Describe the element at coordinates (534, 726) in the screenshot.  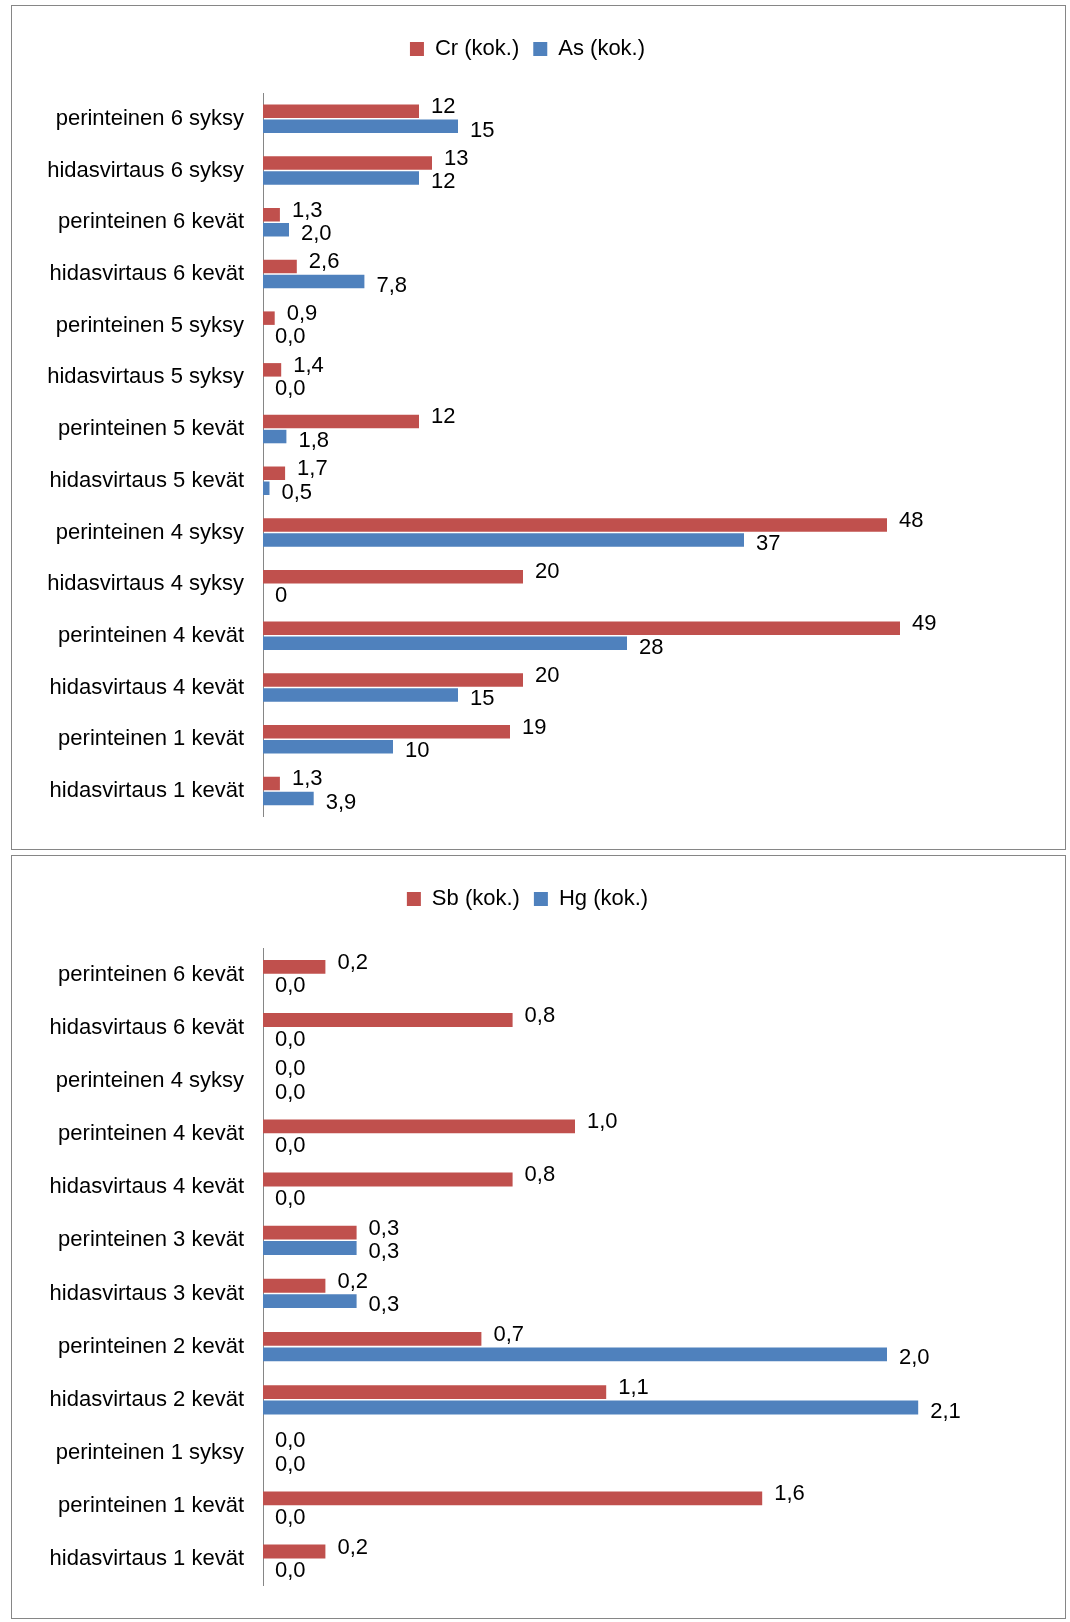
I see `data-label: 19` at that location.